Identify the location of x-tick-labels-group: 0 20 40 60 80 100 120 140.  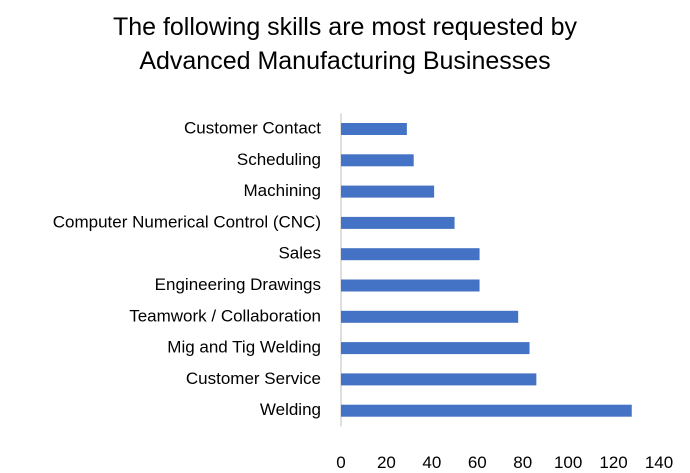
(504, 462).